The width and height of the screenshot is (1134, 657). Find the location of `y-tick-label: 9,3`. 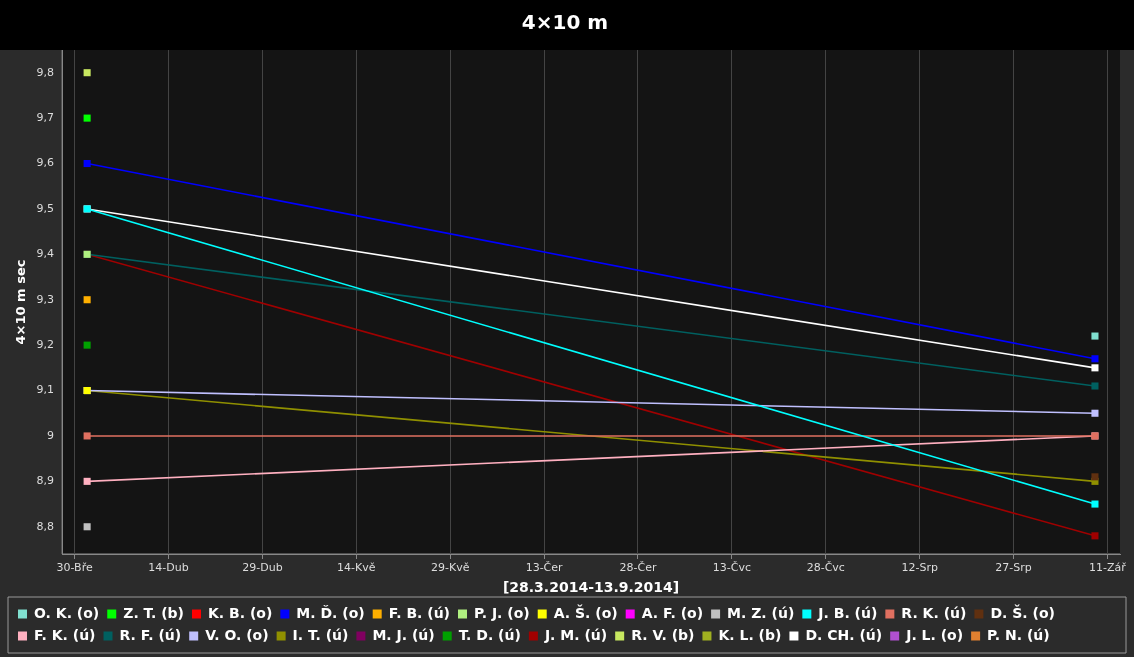

y-tick-label: 9,3 is located at coordinates (45, 299).